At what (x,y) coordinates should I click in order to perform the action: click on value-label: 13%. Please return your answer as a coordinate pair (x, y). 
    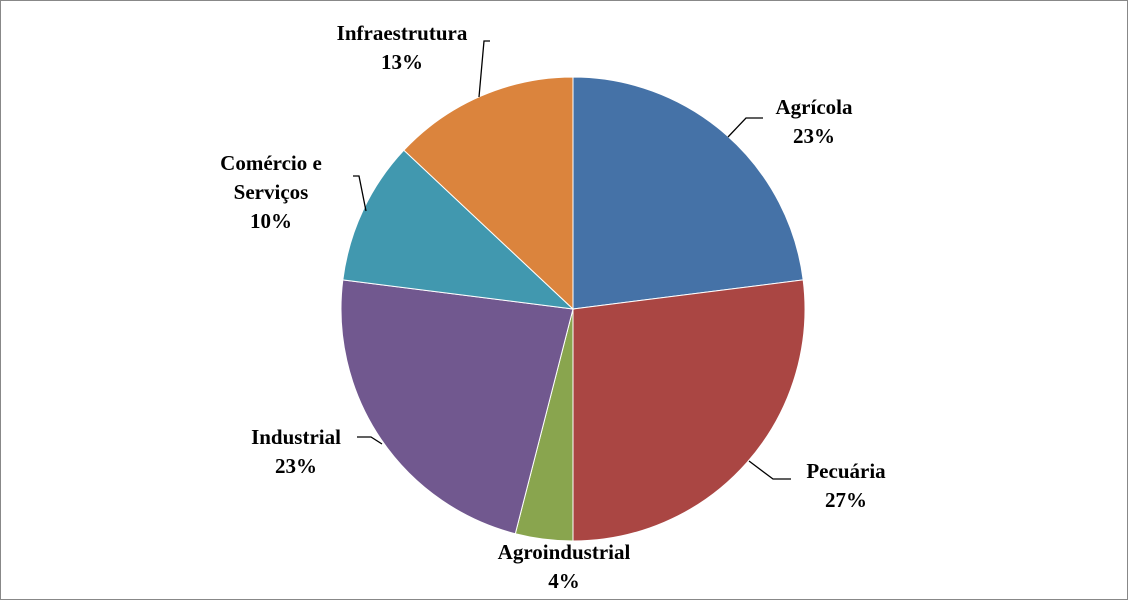
    Looking at the image, I should click on (402, 62).